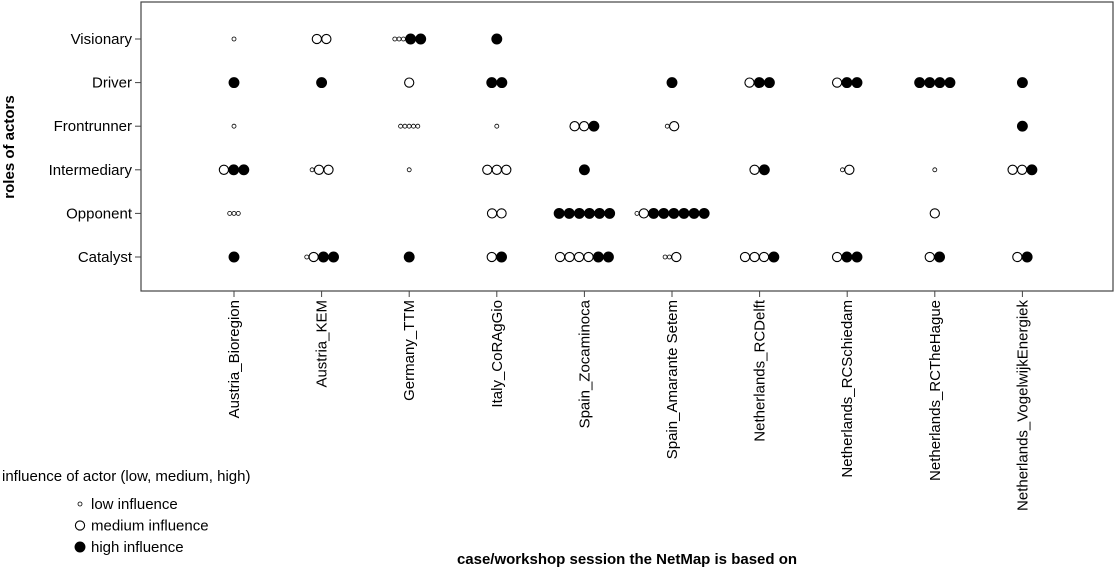 The height and width of the screenshot is (569, 1116). Describe the element at coordinates (307, 257) in the screenshot. I see `point-austria-kem-catalyst-low` at that location.